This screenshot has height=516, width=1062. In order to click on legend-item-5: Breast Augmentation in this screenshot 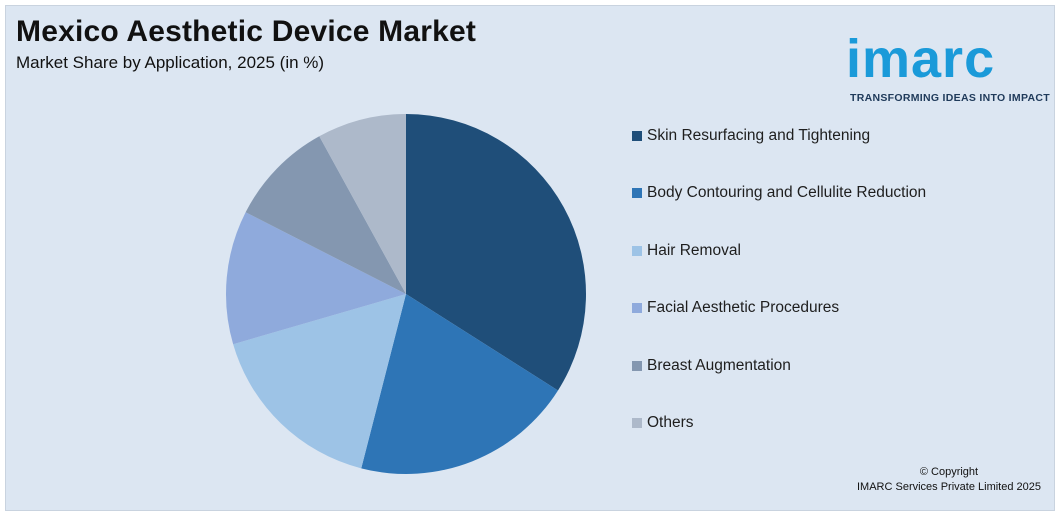, I will do `click(779, 365)`.